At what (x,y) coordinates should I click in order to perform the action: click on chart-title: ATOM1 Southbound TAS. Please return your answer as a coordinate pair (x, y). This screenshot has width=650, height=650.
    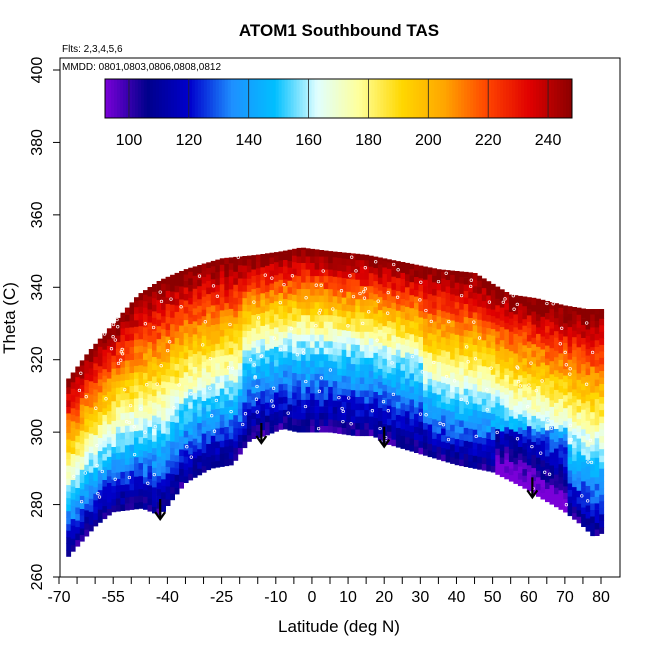
    Looking at the image, I should click on (339, 30).